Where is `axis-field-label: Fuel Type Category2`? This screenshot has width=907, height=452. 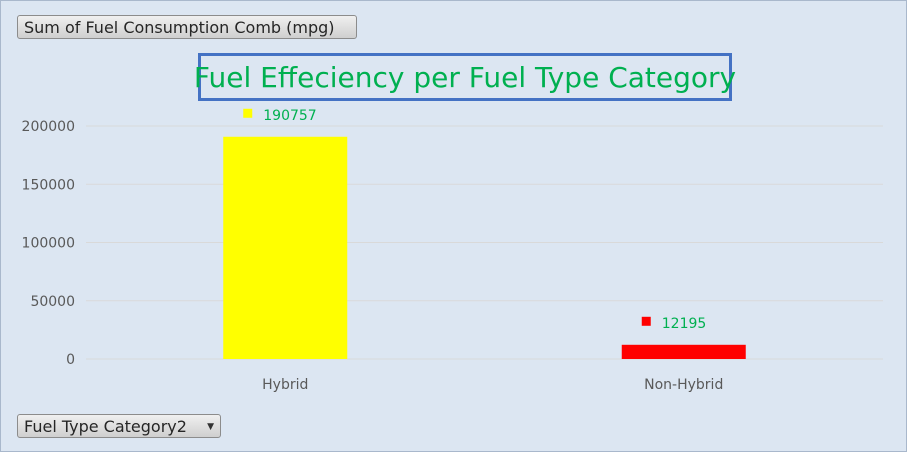 axis-field-label: Fuel Type Category2 is located at coordinates (105, 426).